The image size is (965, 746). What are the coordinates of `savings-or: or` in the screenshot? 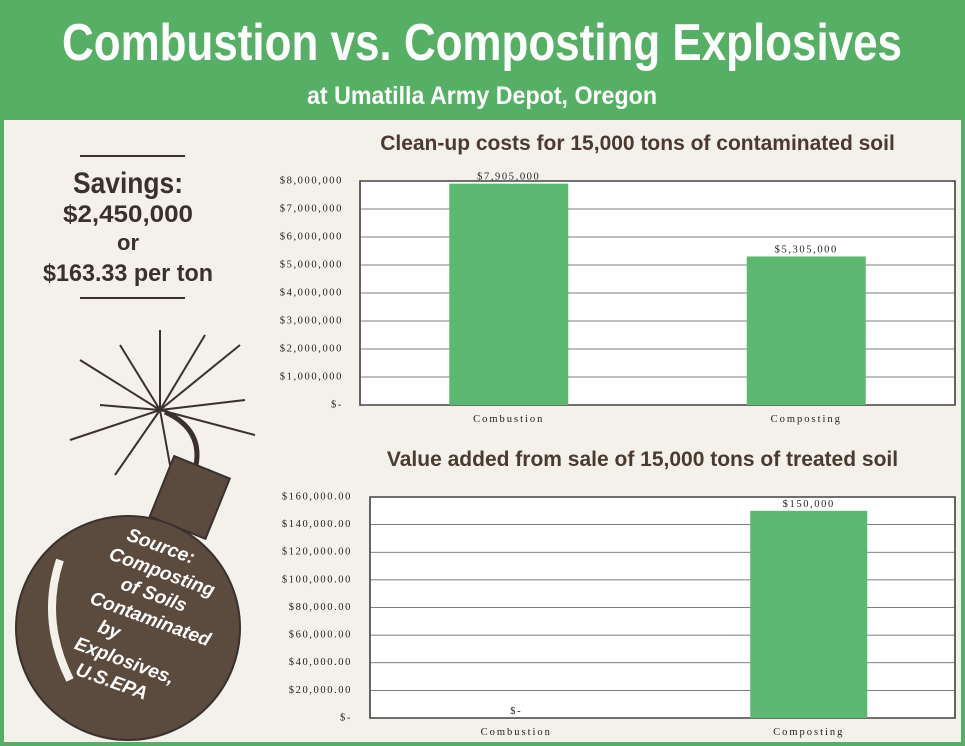 It's located at (128, 242).